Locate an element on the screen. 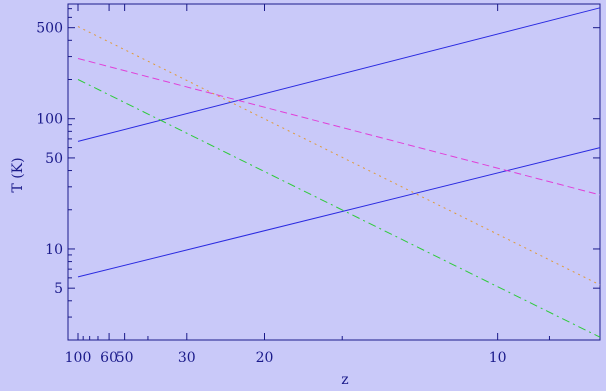 The width and height of the screenshot is (606, 391). y-axis-label: T (K) is located at coordinates (18, 174).